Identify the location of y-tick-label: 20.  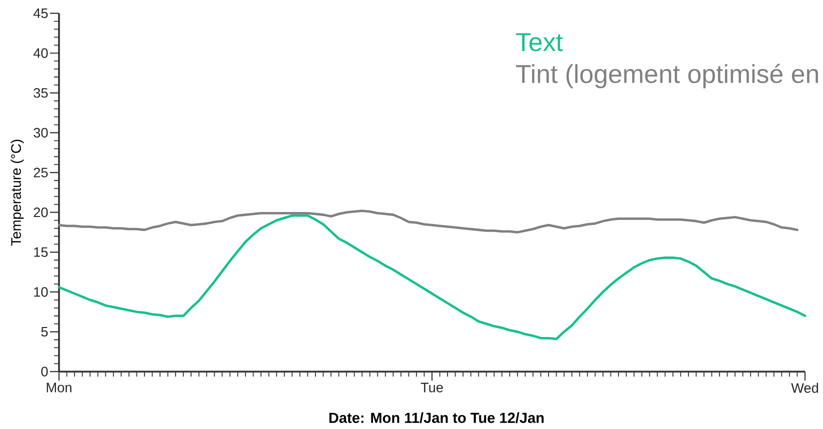
(41, 213).